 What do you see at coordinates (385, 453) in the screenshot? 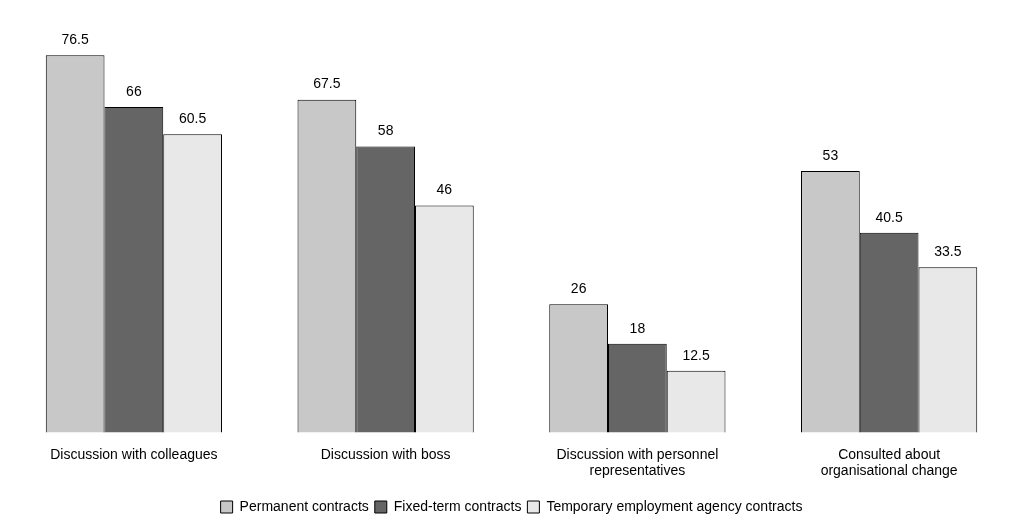
I see `x-tick-label: Discussion with boss` at bounding box center [385, 453].